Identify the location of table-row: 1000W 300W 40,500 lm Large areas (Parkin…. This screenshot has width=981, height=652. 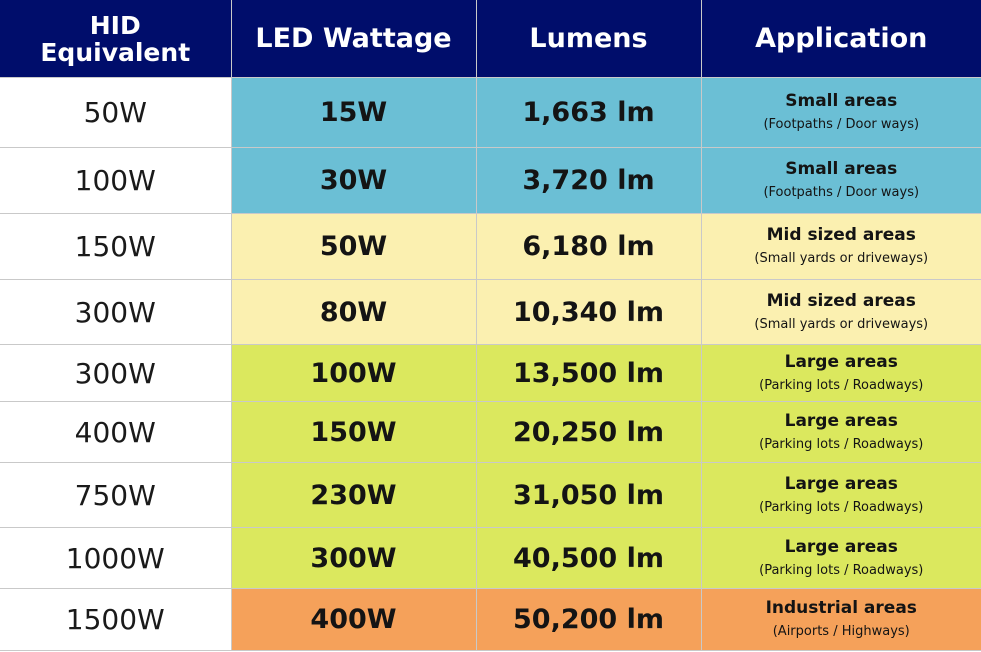
(490, 558).